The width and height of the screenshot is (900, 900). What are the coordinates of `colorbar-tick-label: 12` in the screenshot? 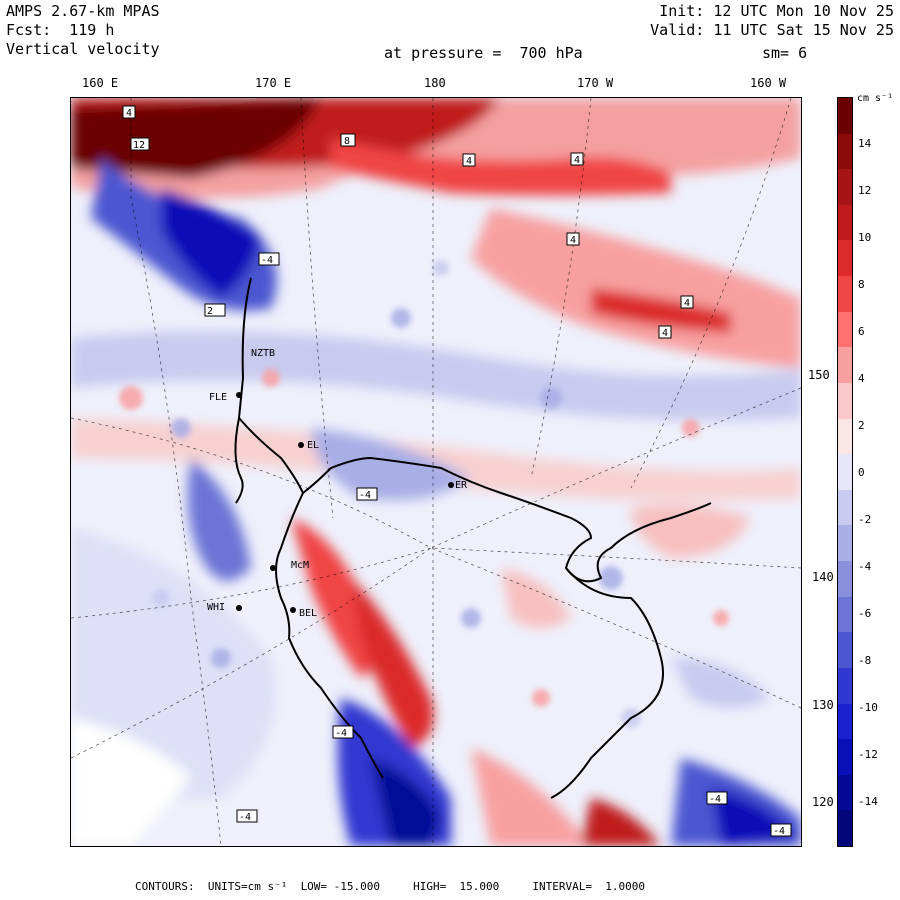 It's located at (865, 190).